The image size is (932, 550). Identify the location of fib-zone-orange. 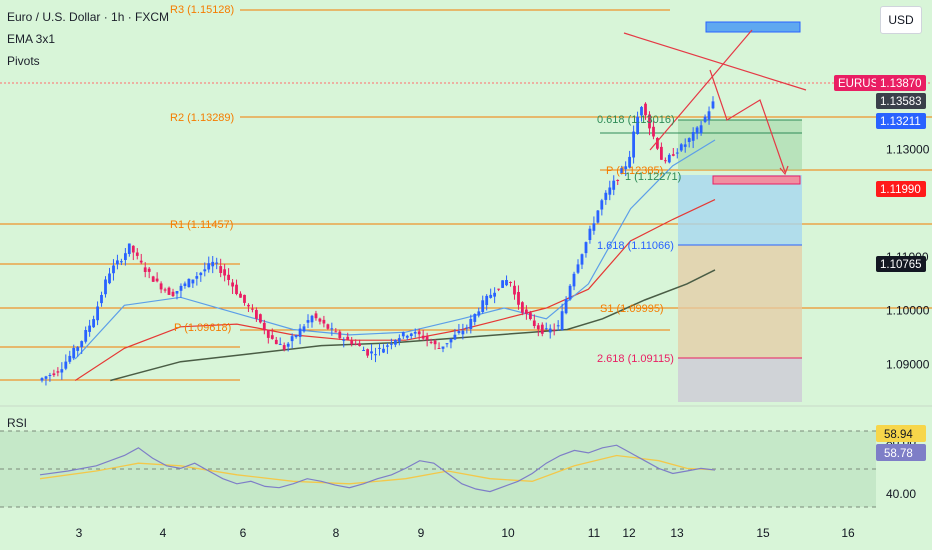
(740, 301).